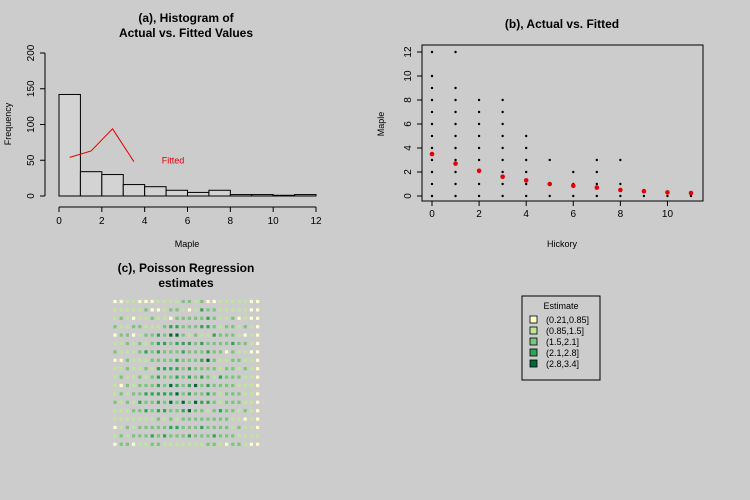  I want to click on grid-cell-r3-c19, so click(233, 327).